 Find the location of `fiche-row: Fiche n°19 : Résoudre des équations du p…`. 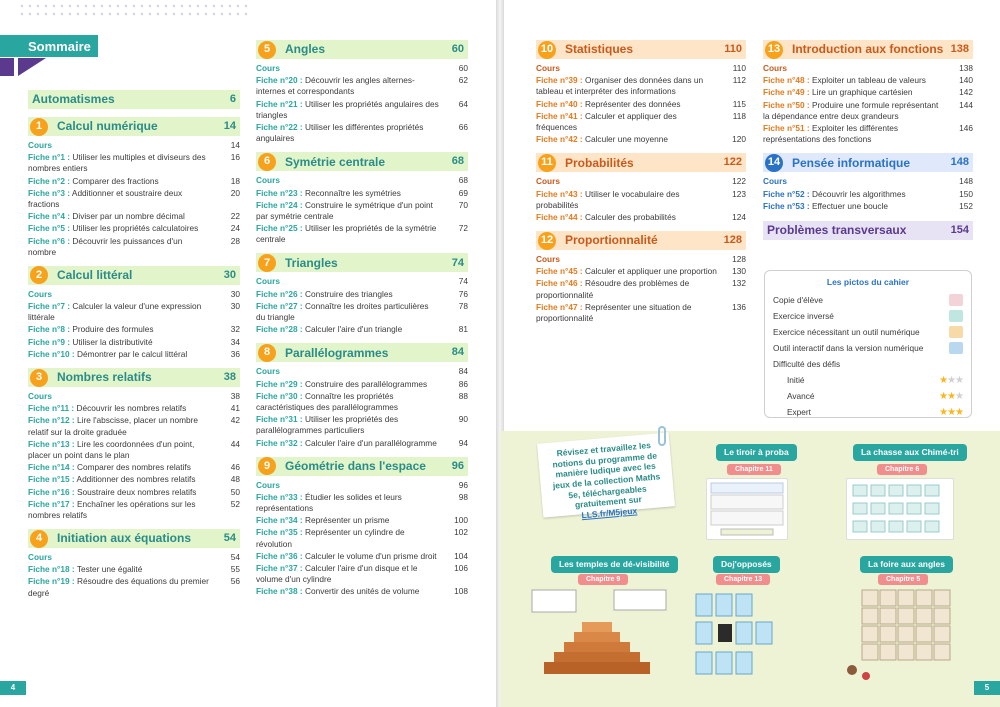

fiche-row: Fiche n°19 : Résoudre des équations du p… is located at coordinates (134, 587).